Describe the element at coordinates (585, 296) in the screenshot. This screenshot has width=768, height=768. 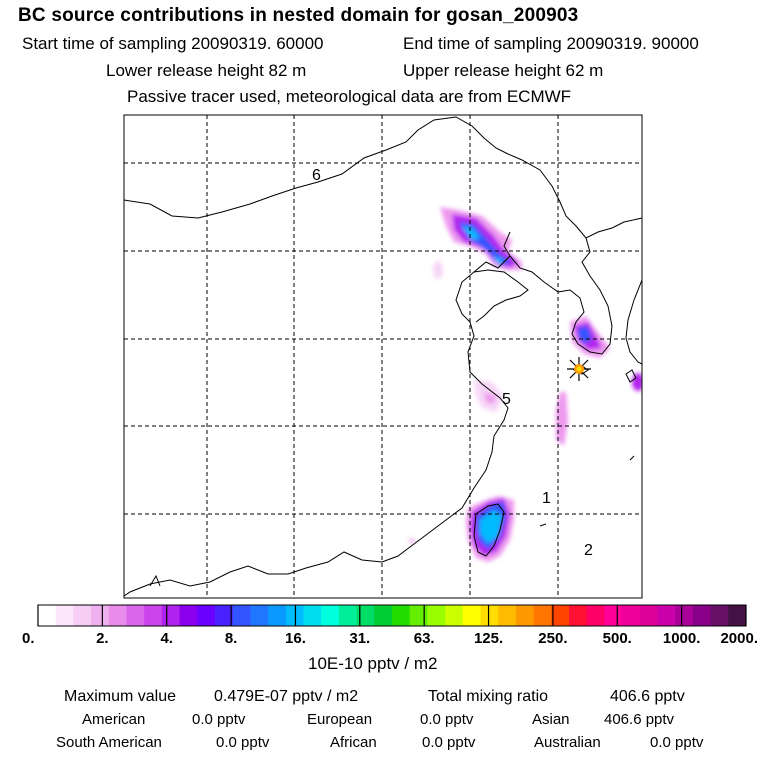
I see `coastline-korea` at that location.